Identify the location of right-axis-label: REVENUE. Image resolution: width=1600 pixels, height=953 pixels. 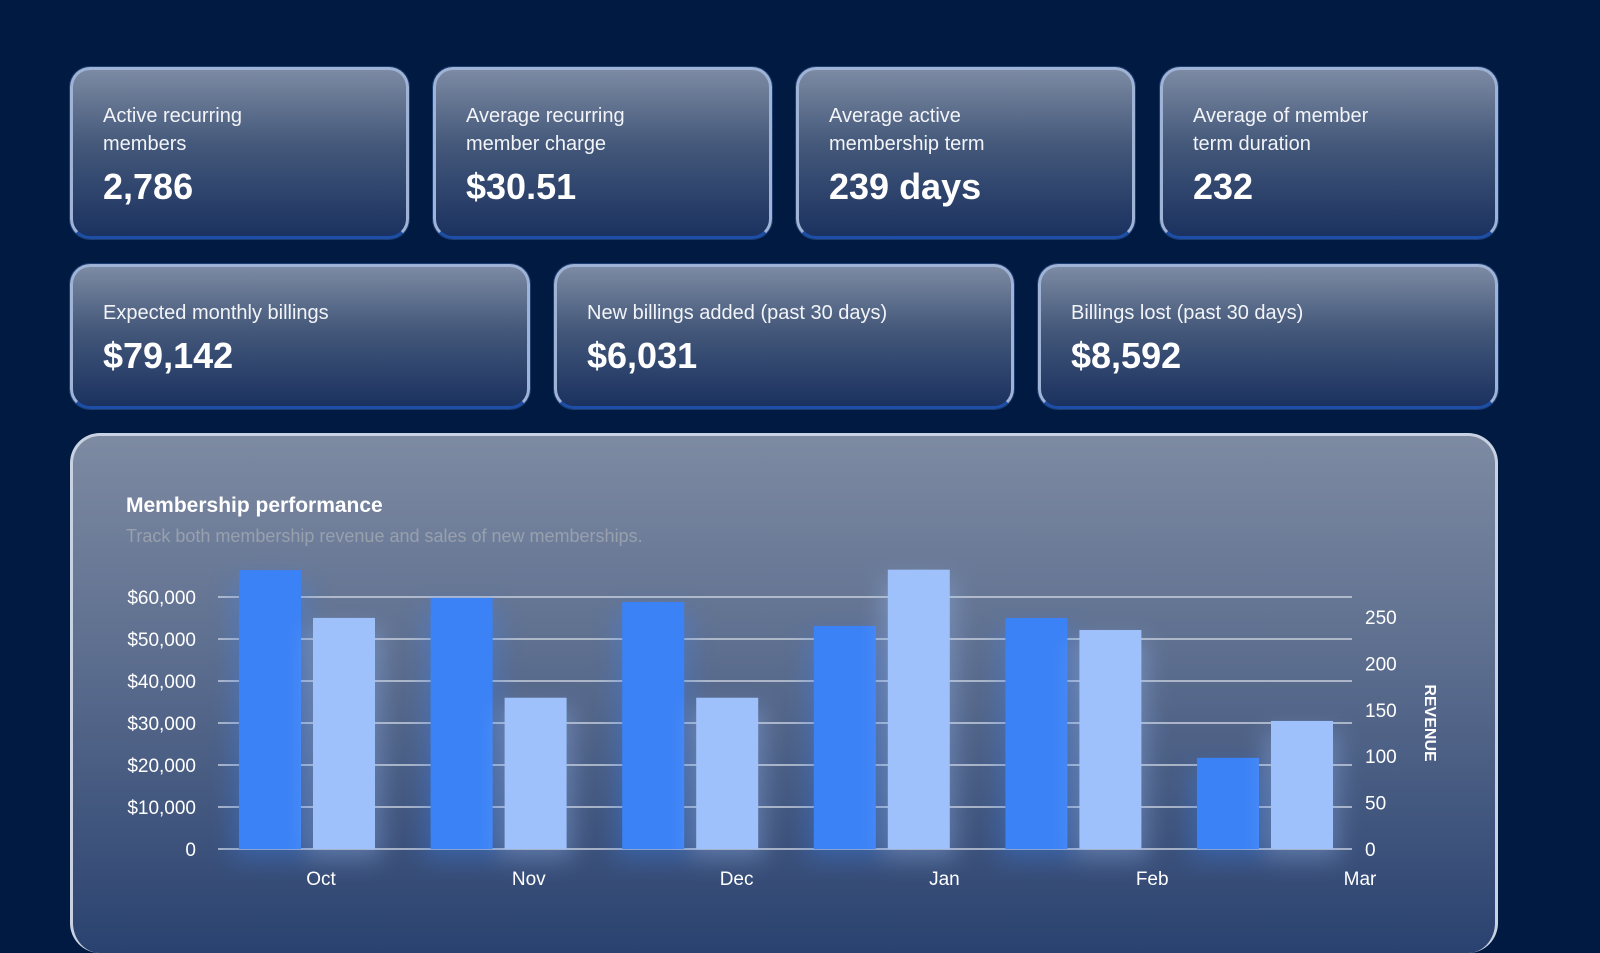
(1429, 723).